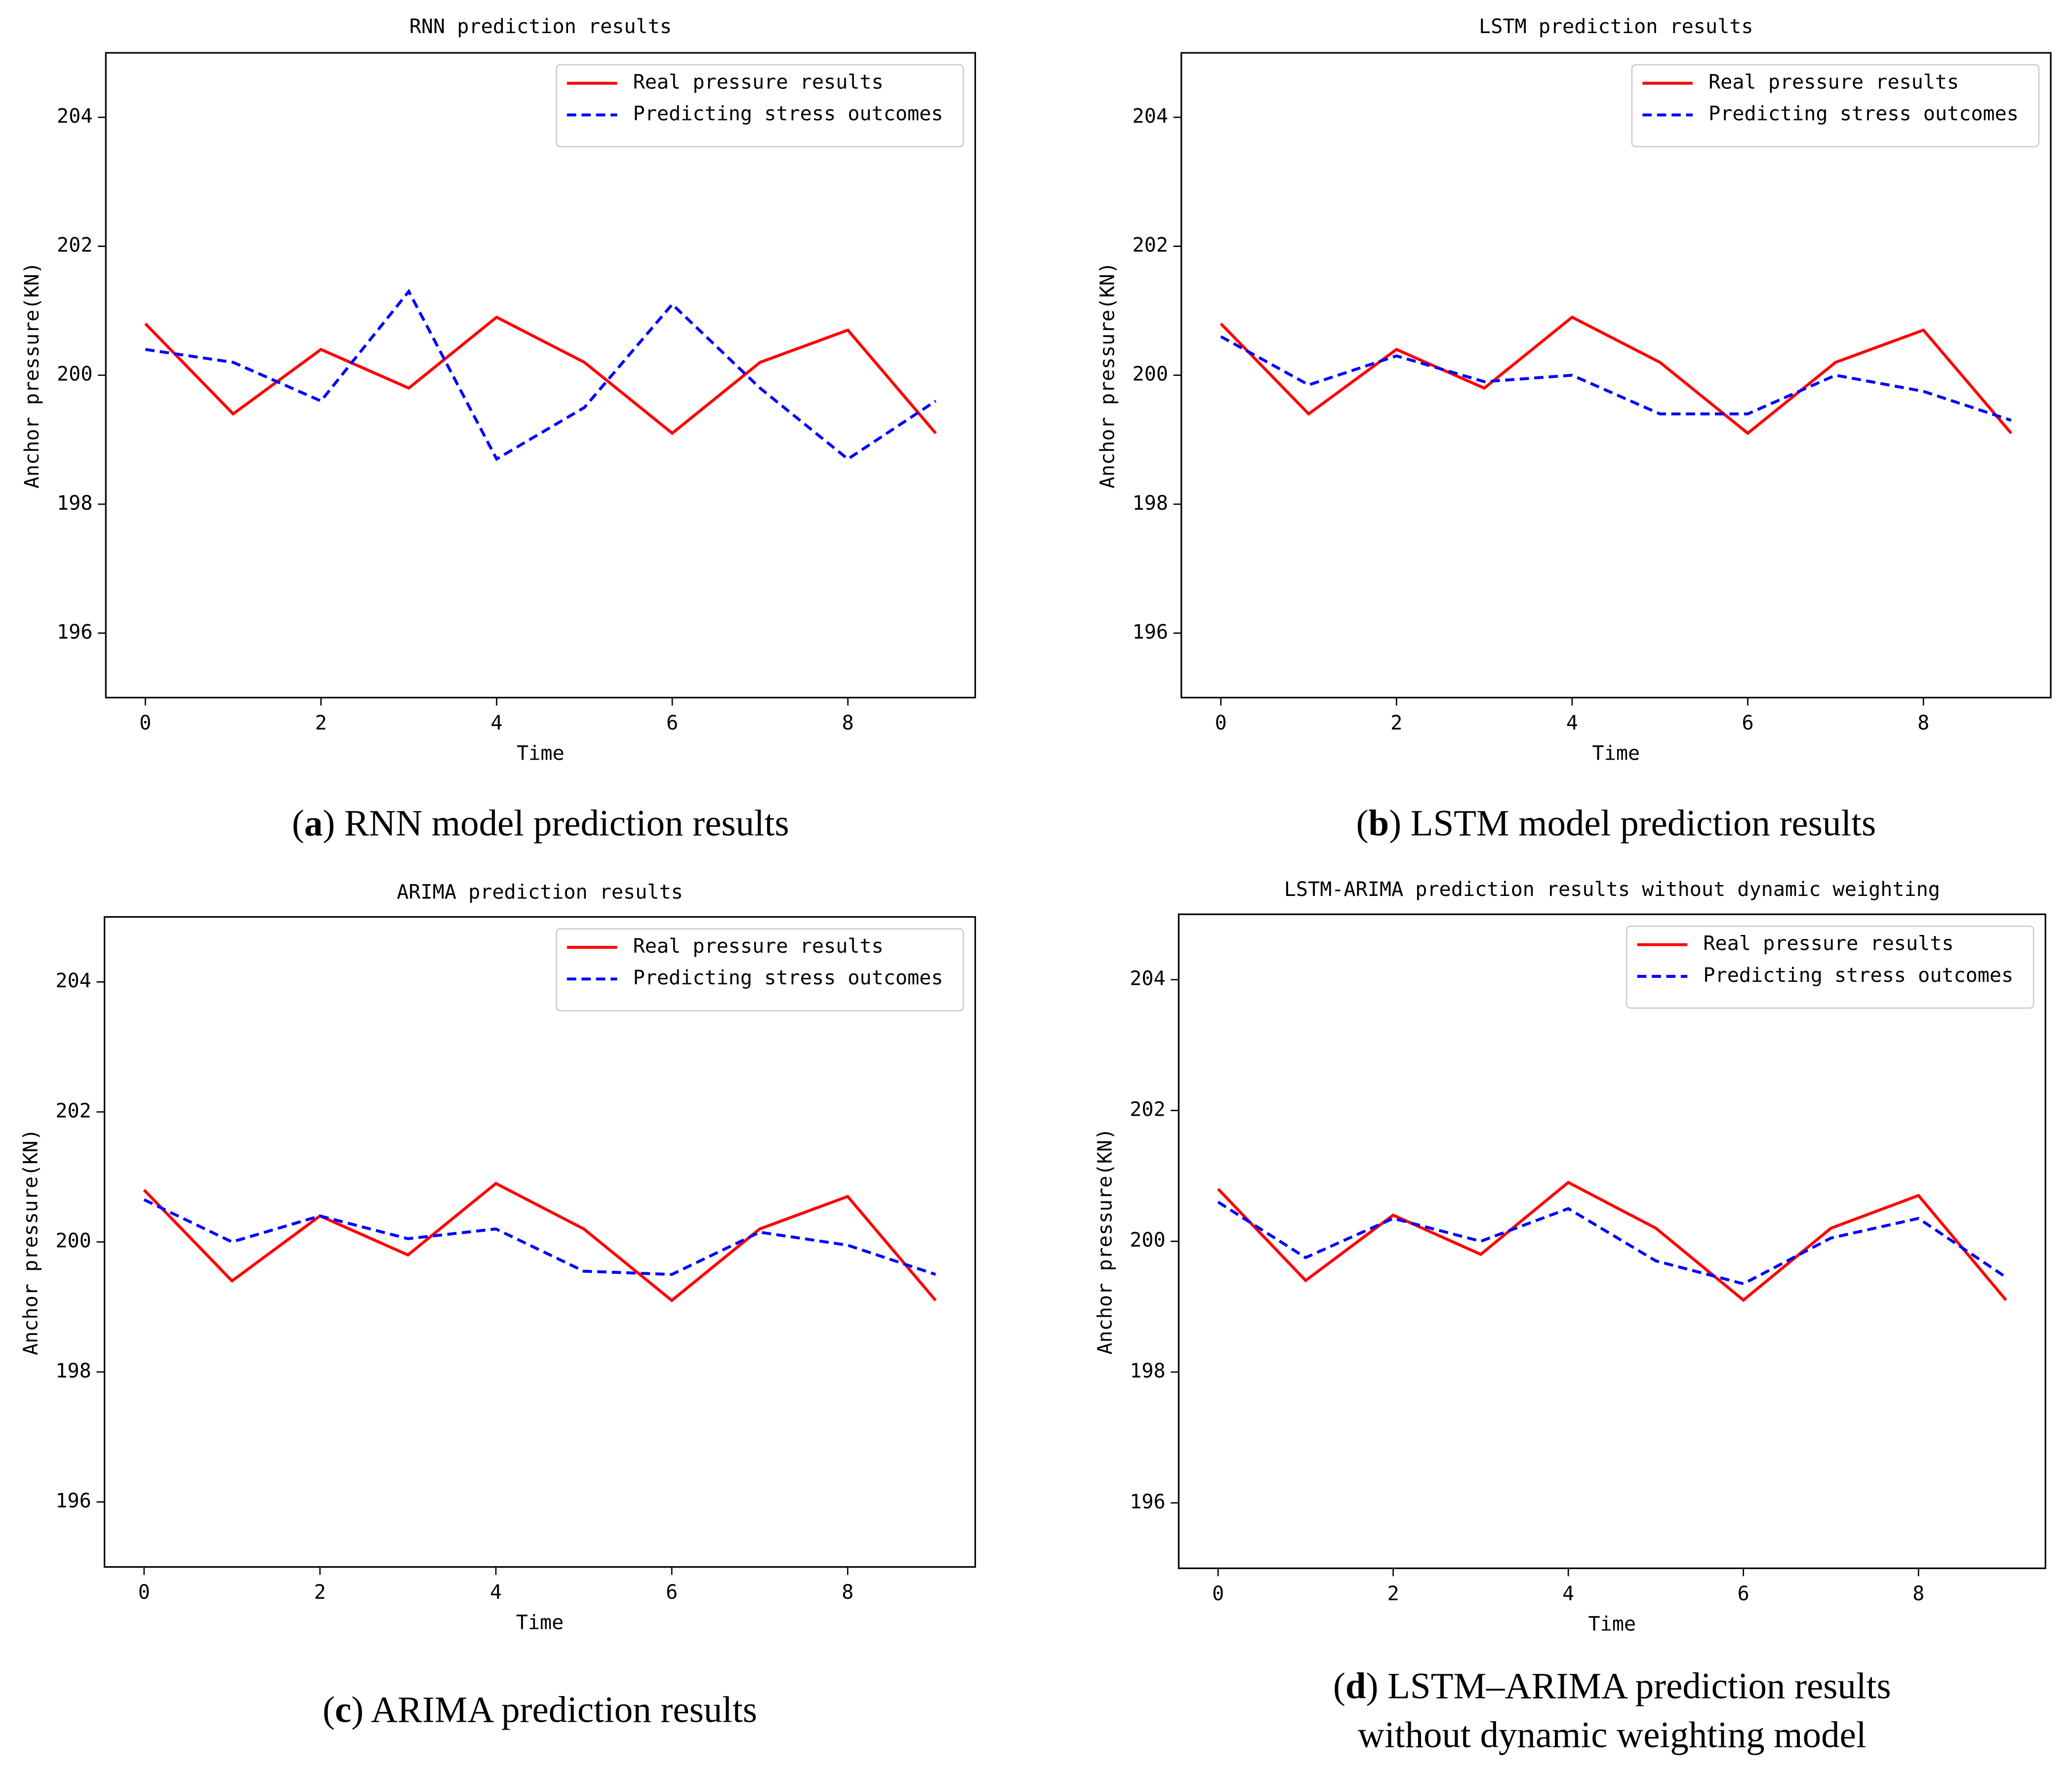 Image resolution: width=2072 pixels, height=1781 pixels. Describe the element at coordinates (1633, 824) in the screenshot. I see `caption-part: ) LSTM model prediction results` at that location.